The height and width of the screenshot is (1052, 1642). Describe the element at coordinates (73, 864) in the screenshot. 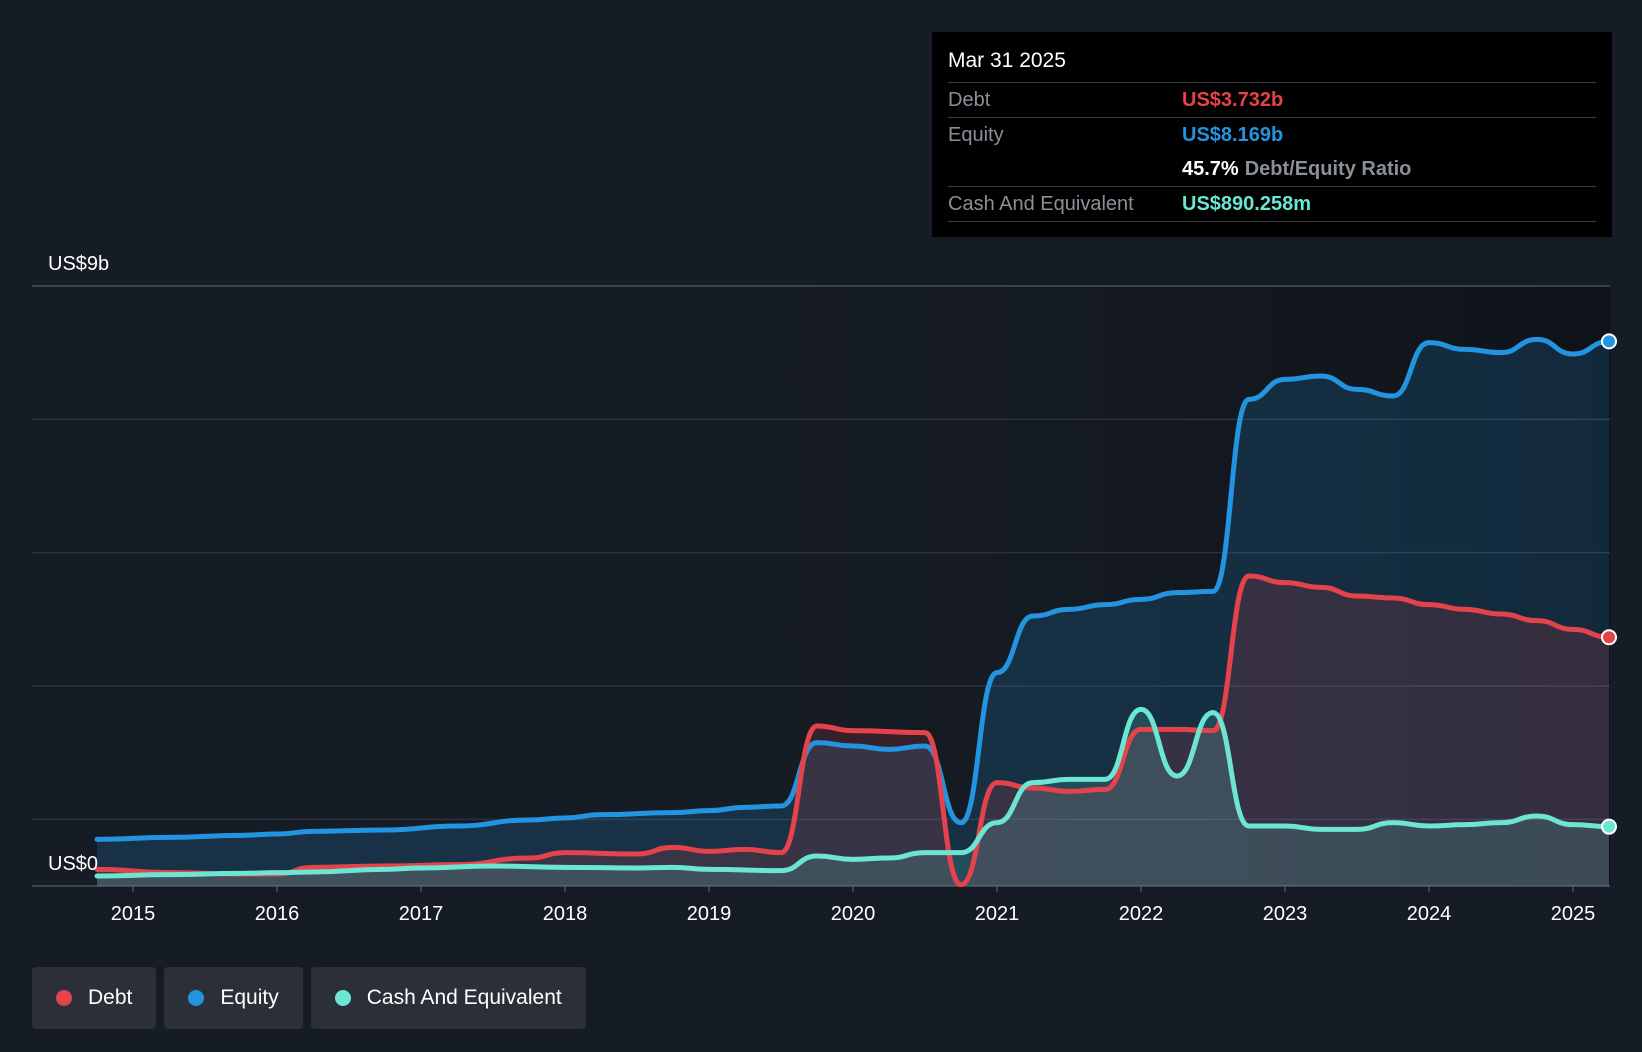

I see `y-axis-bottom-label: US$0` at that location.